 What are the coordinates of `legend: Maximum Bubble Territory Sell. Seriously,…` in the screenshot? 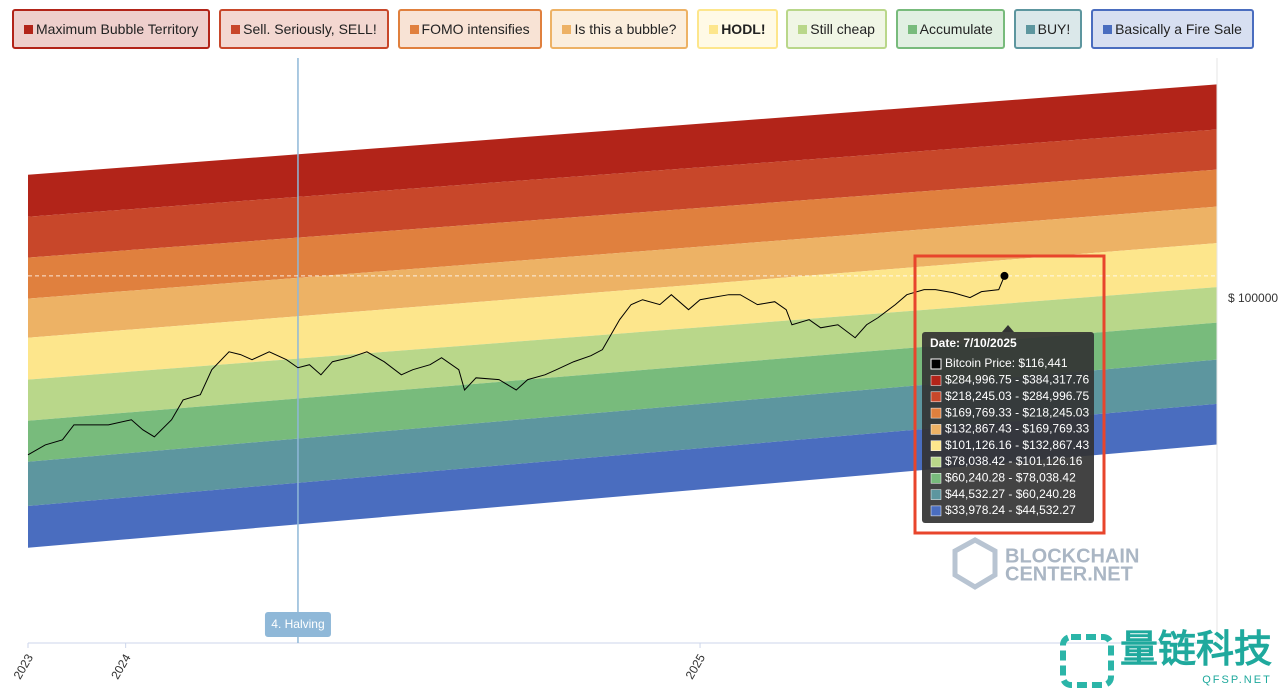 It's located at (633, 29).